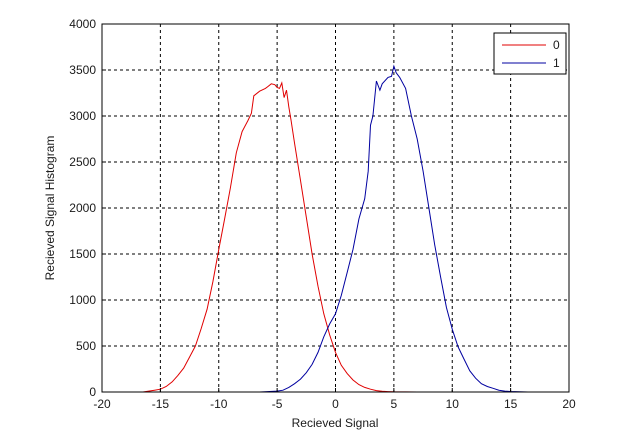 Image resolution: width=618 pixels, height=444 pixels. Describe the element at coordinates (219, 404) in the screenshot. I see `x-tick-label: -10` at that location.